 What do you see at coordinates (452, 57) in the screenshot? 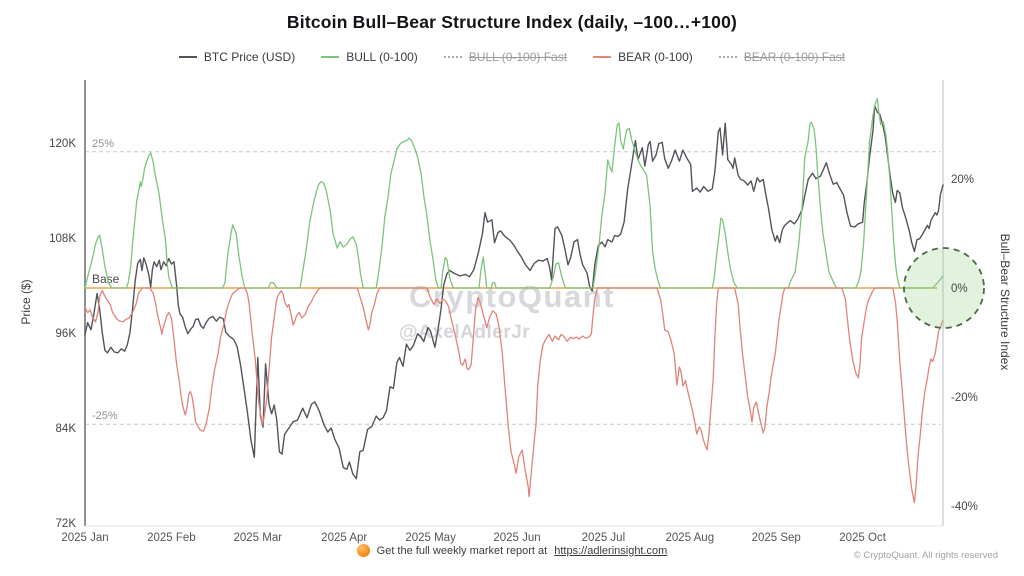
I see `legend-marker-bull-fast-dotted-icon` at bounding box center [452, 57].